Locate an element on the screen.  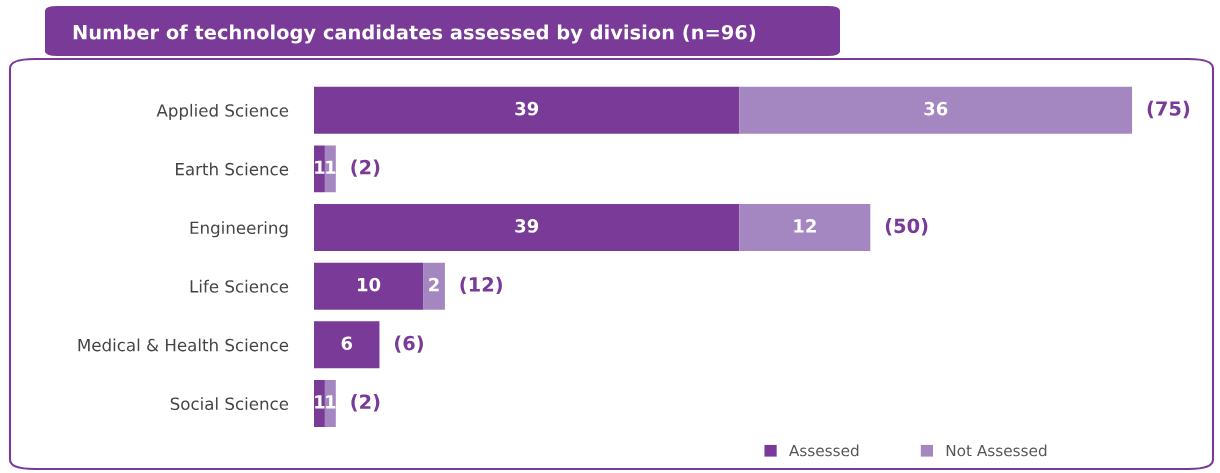
data-label: 10 is located at coordinates (369, 284).